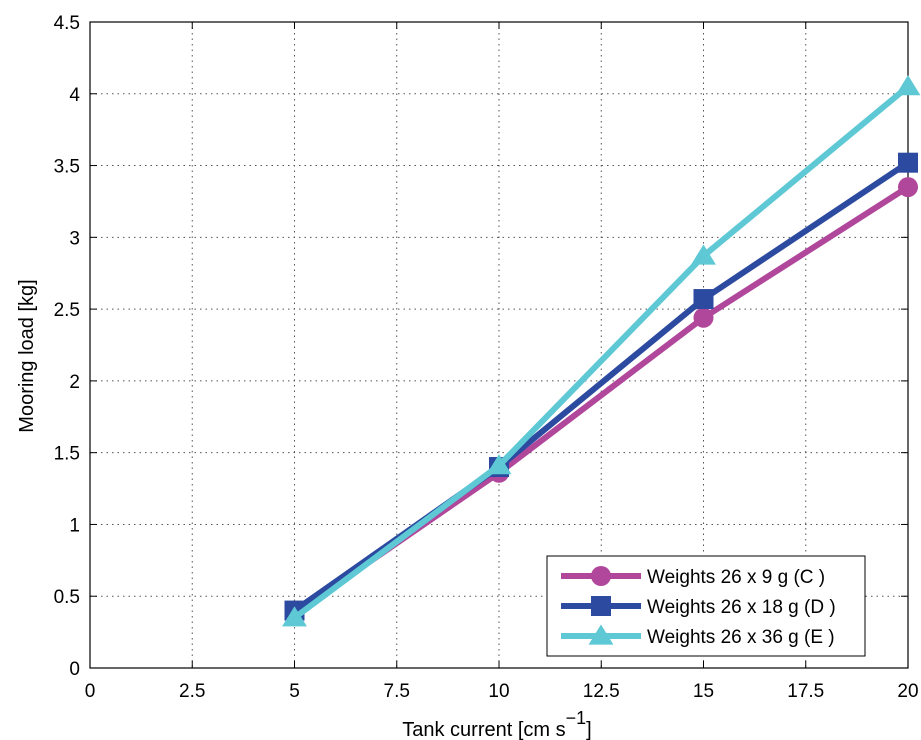 The image size is (921, 740). Describe the element at coordinates (397, 691) in the screenshot. I see `x-tick-label: 7.5` at that location.